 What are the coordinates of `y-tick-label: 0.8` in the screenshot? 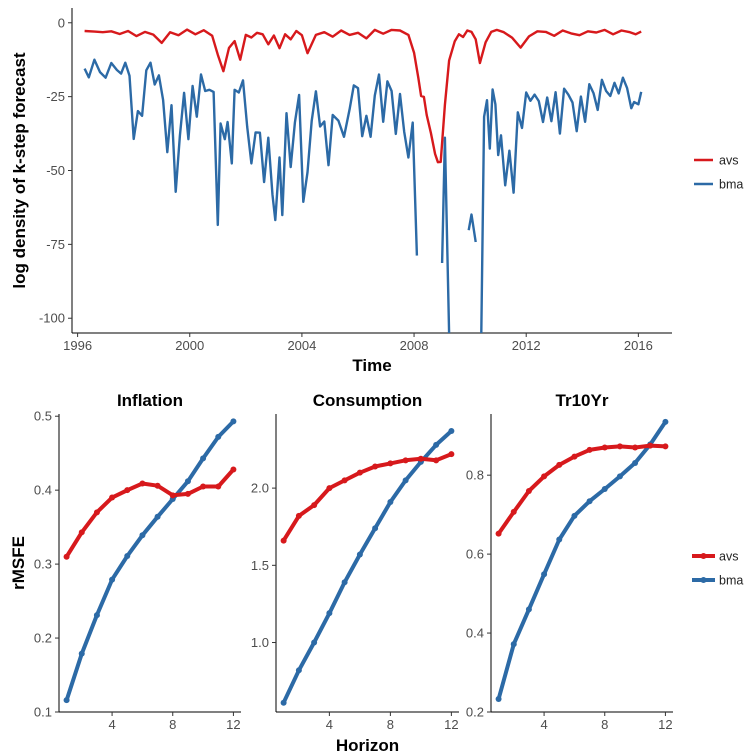 It's located at (475, 475).